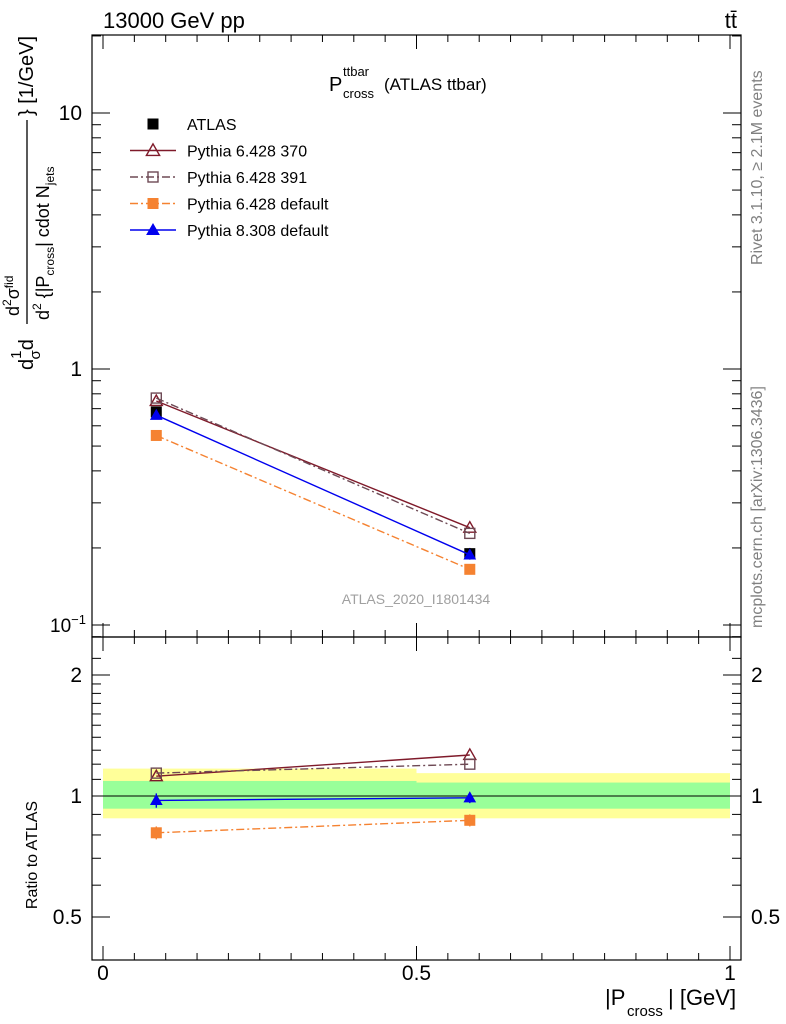  Describe the element at coordinates (335, 85) in the screenshot. I see `plot-title-main: P` at that location.